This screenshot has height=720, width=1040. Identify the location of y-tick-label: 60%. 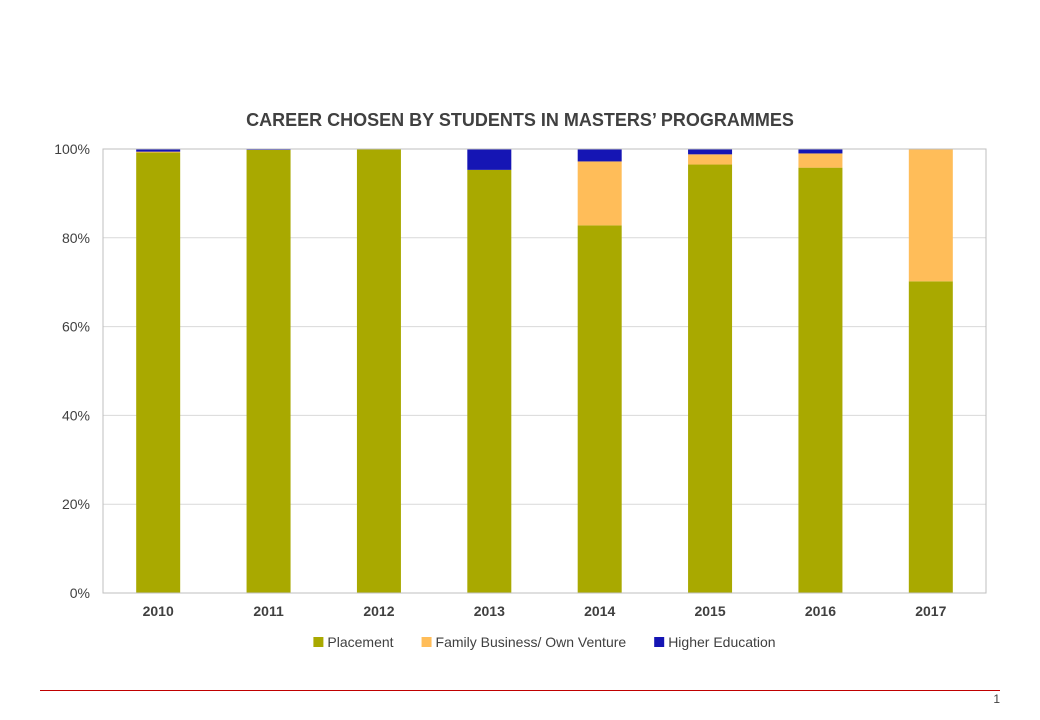
(76, 327).